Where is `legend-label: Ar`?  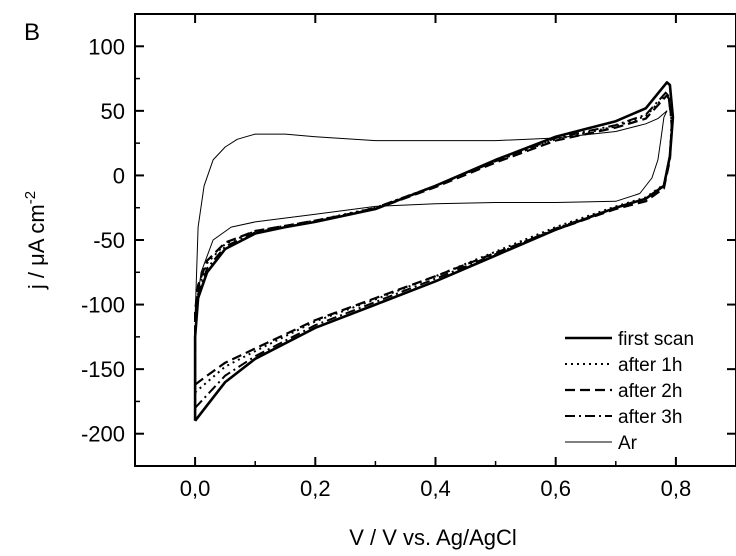 legend-label: Ar is located at coordinates (628, 443).